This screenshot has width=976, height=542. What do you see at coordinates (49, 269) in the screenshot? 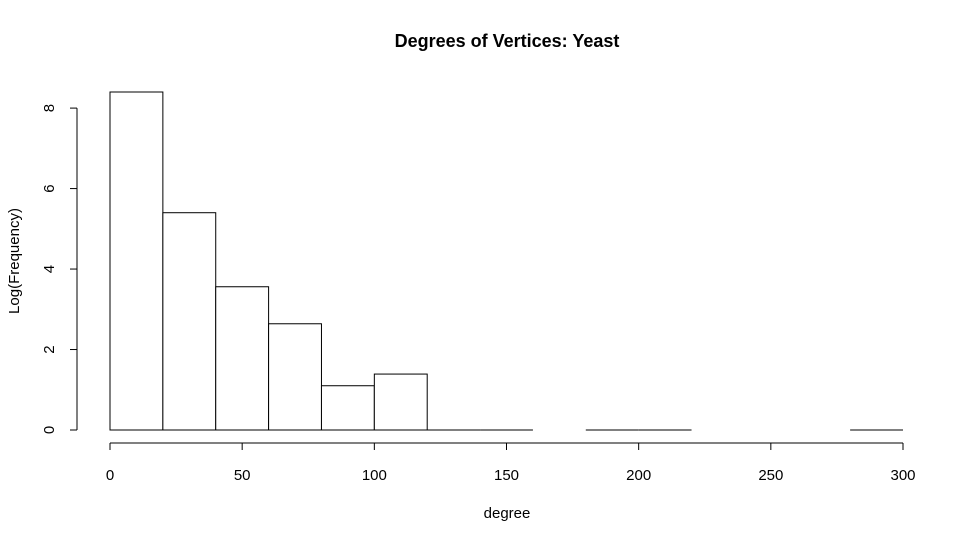
I see `y-tick-label: 4` at bounding box center [49, 269].